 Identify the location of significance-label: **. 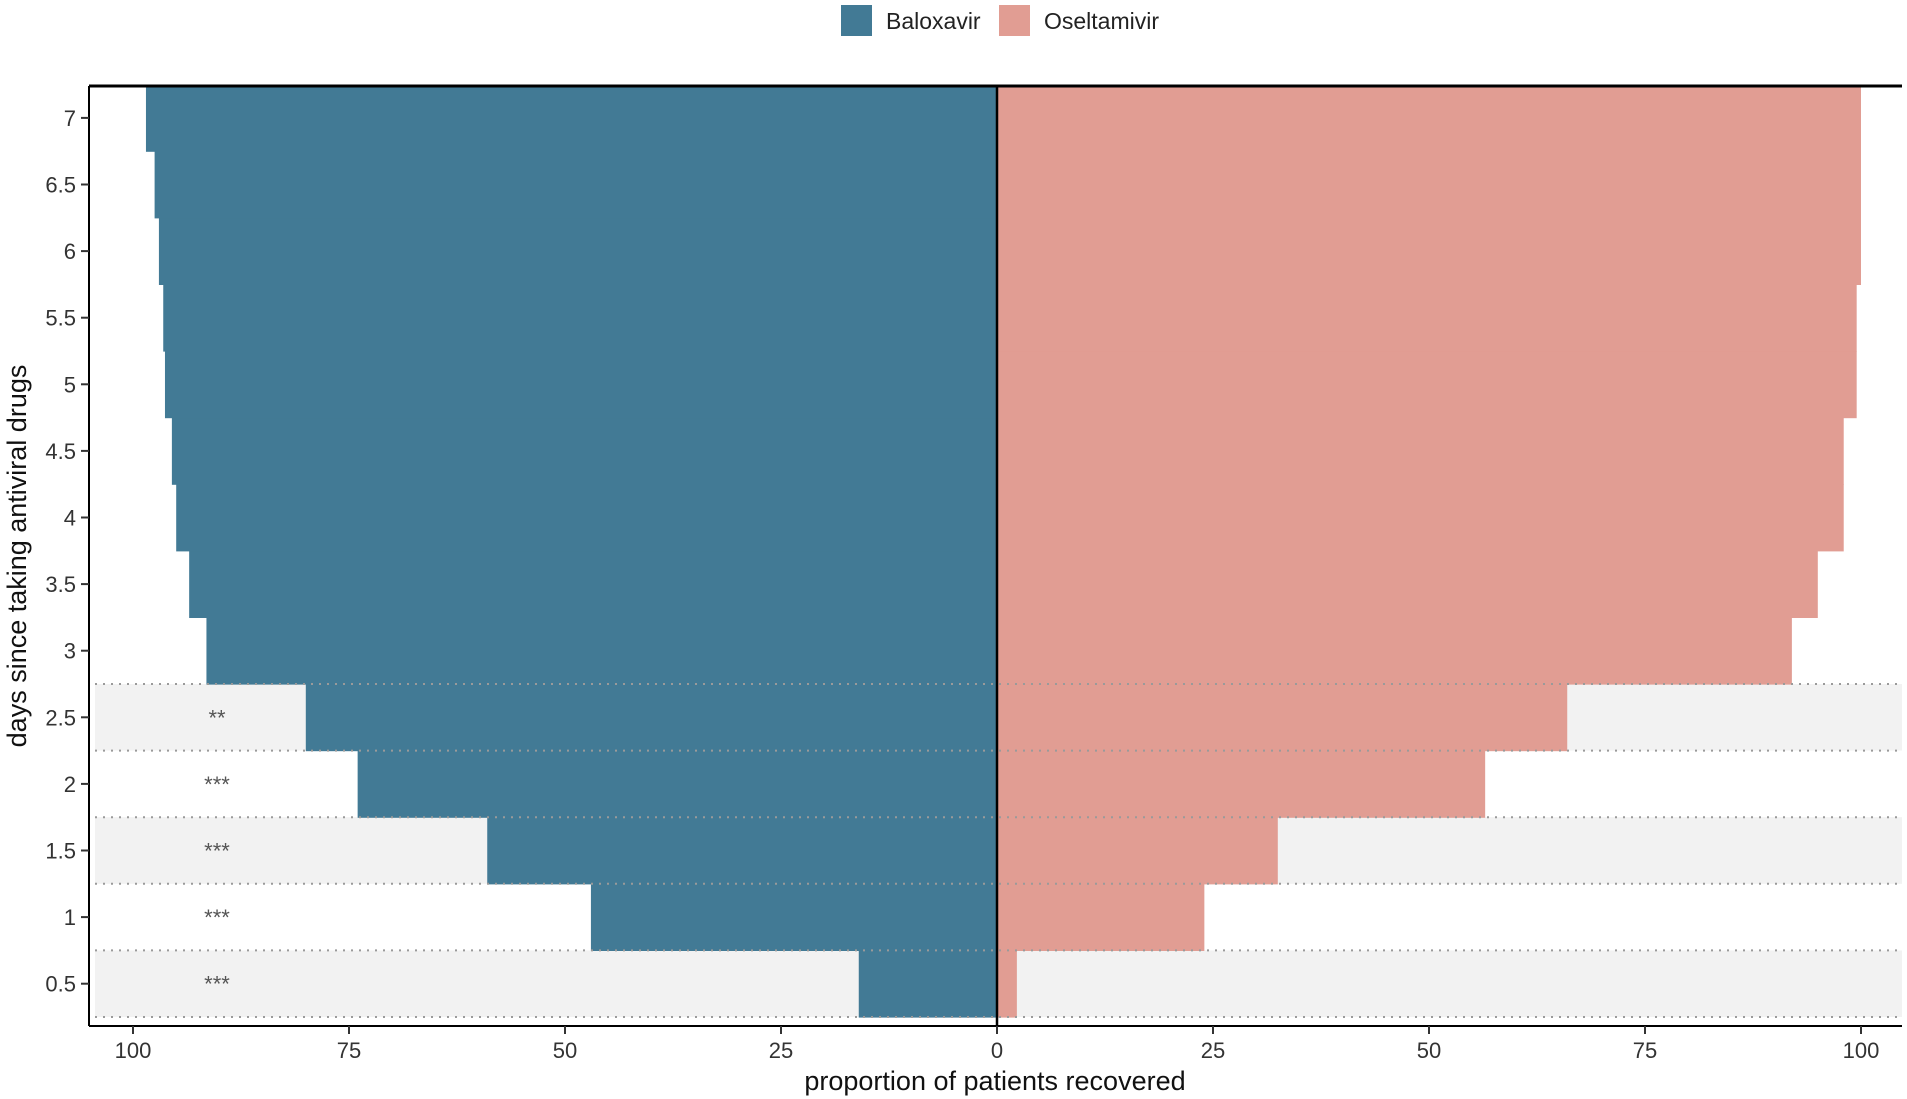
(217, 717).